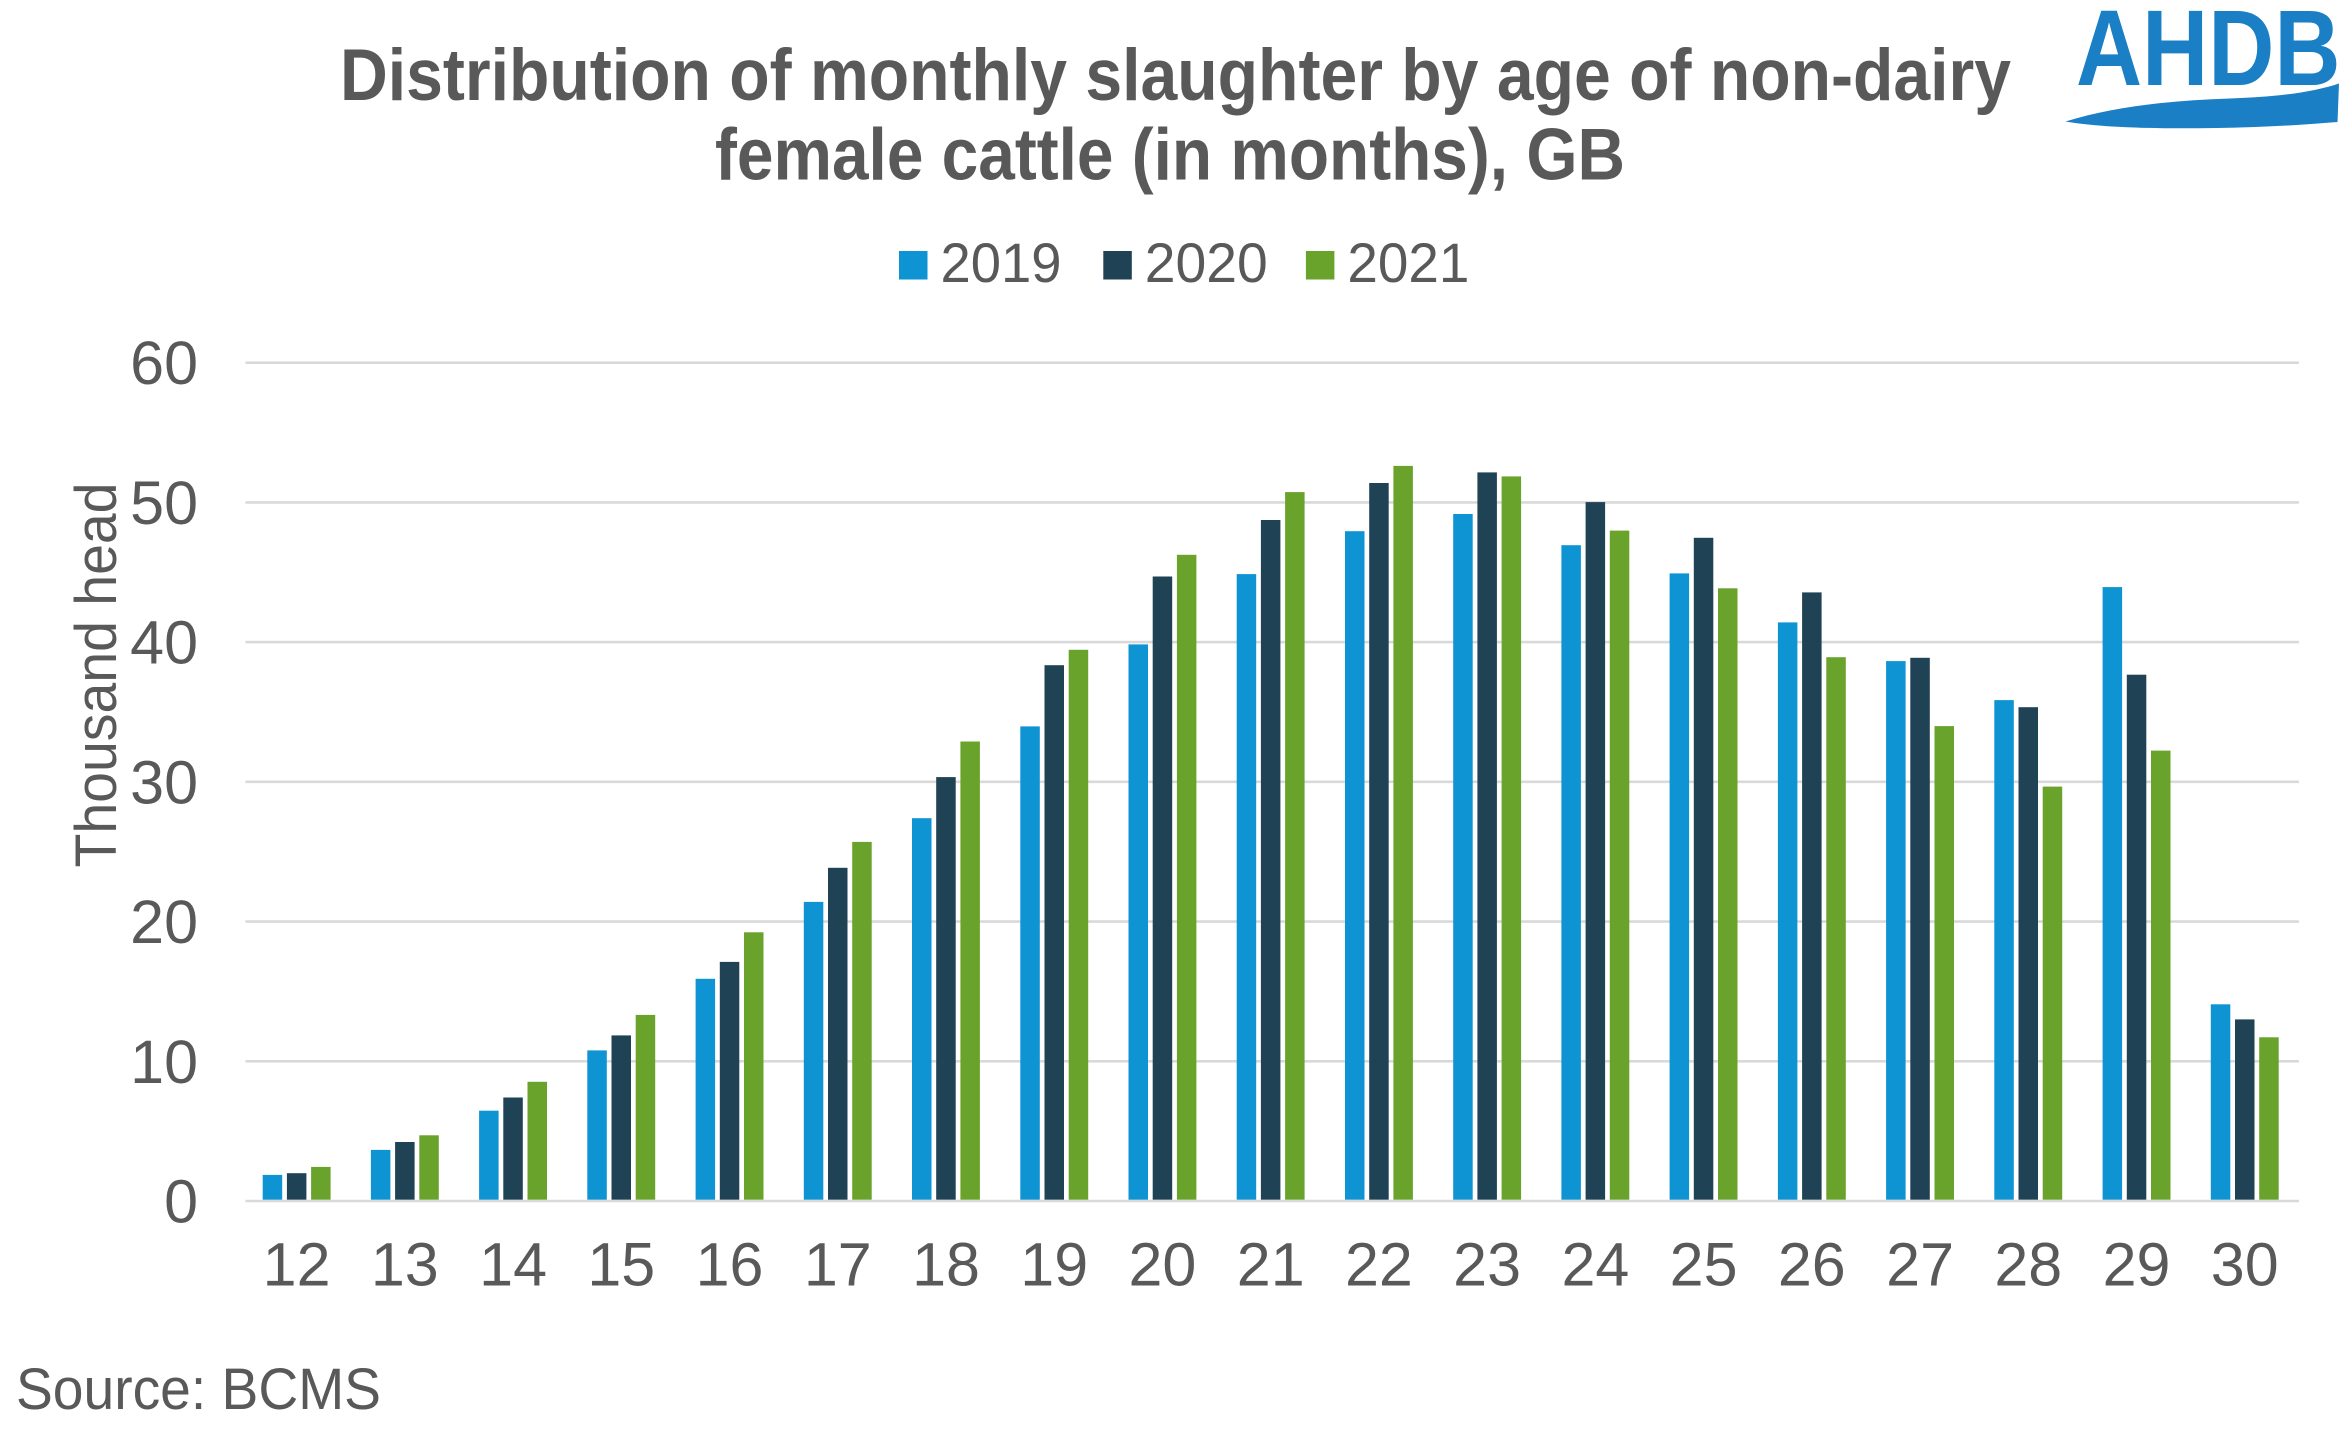  What do you see at coordinates (297, 1265) in the screenshot?
I see `svg-text: 12` at bounding box center [297, 1265].